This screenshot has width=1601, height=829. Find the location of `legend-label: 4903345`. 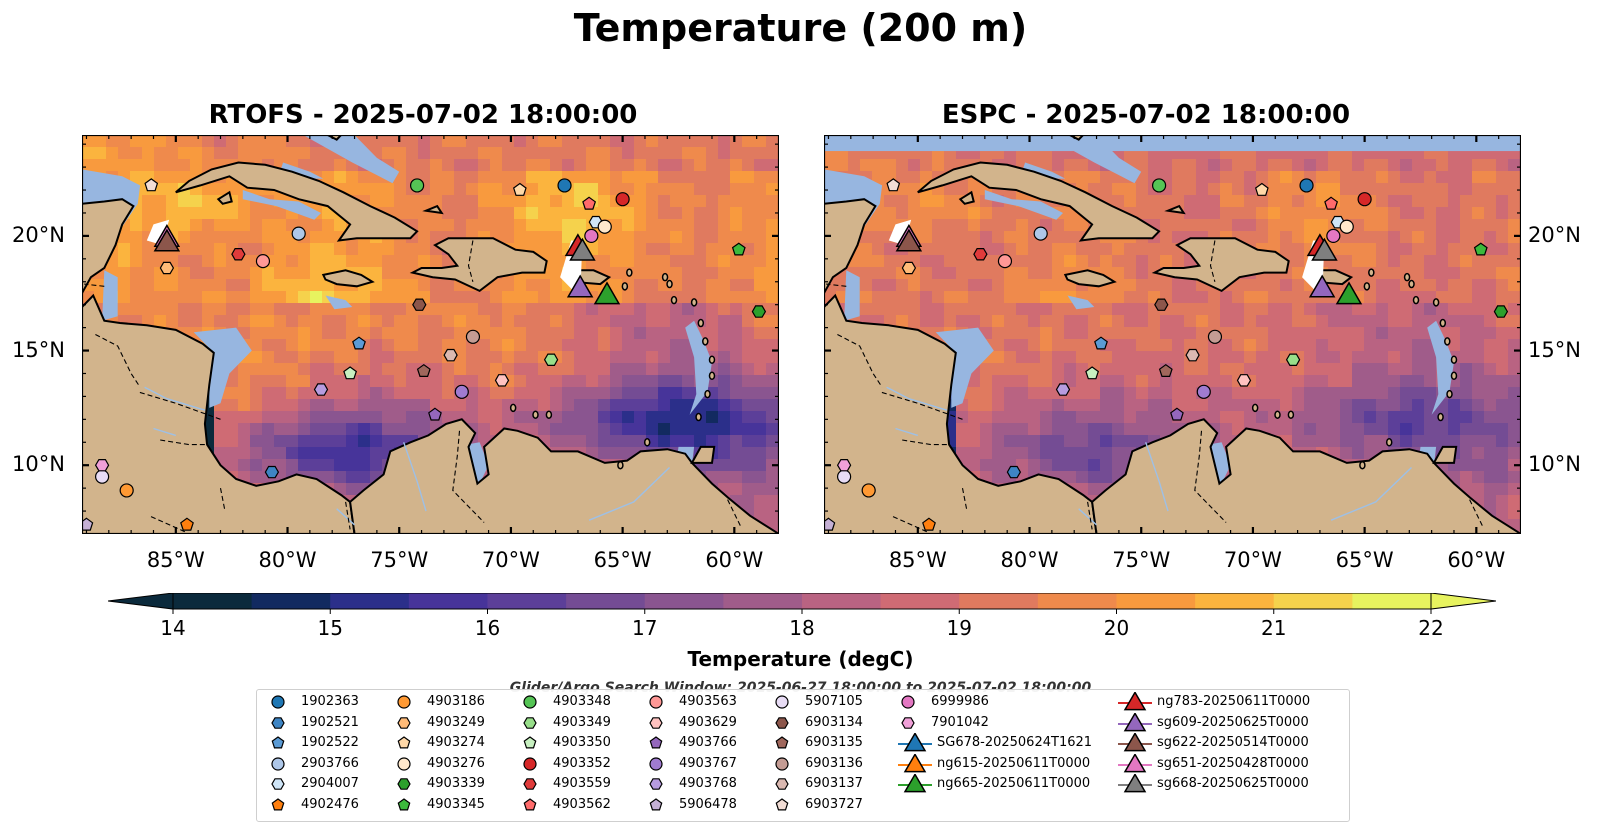

legend-label: 4903345 is located at coordinates (456, 804).